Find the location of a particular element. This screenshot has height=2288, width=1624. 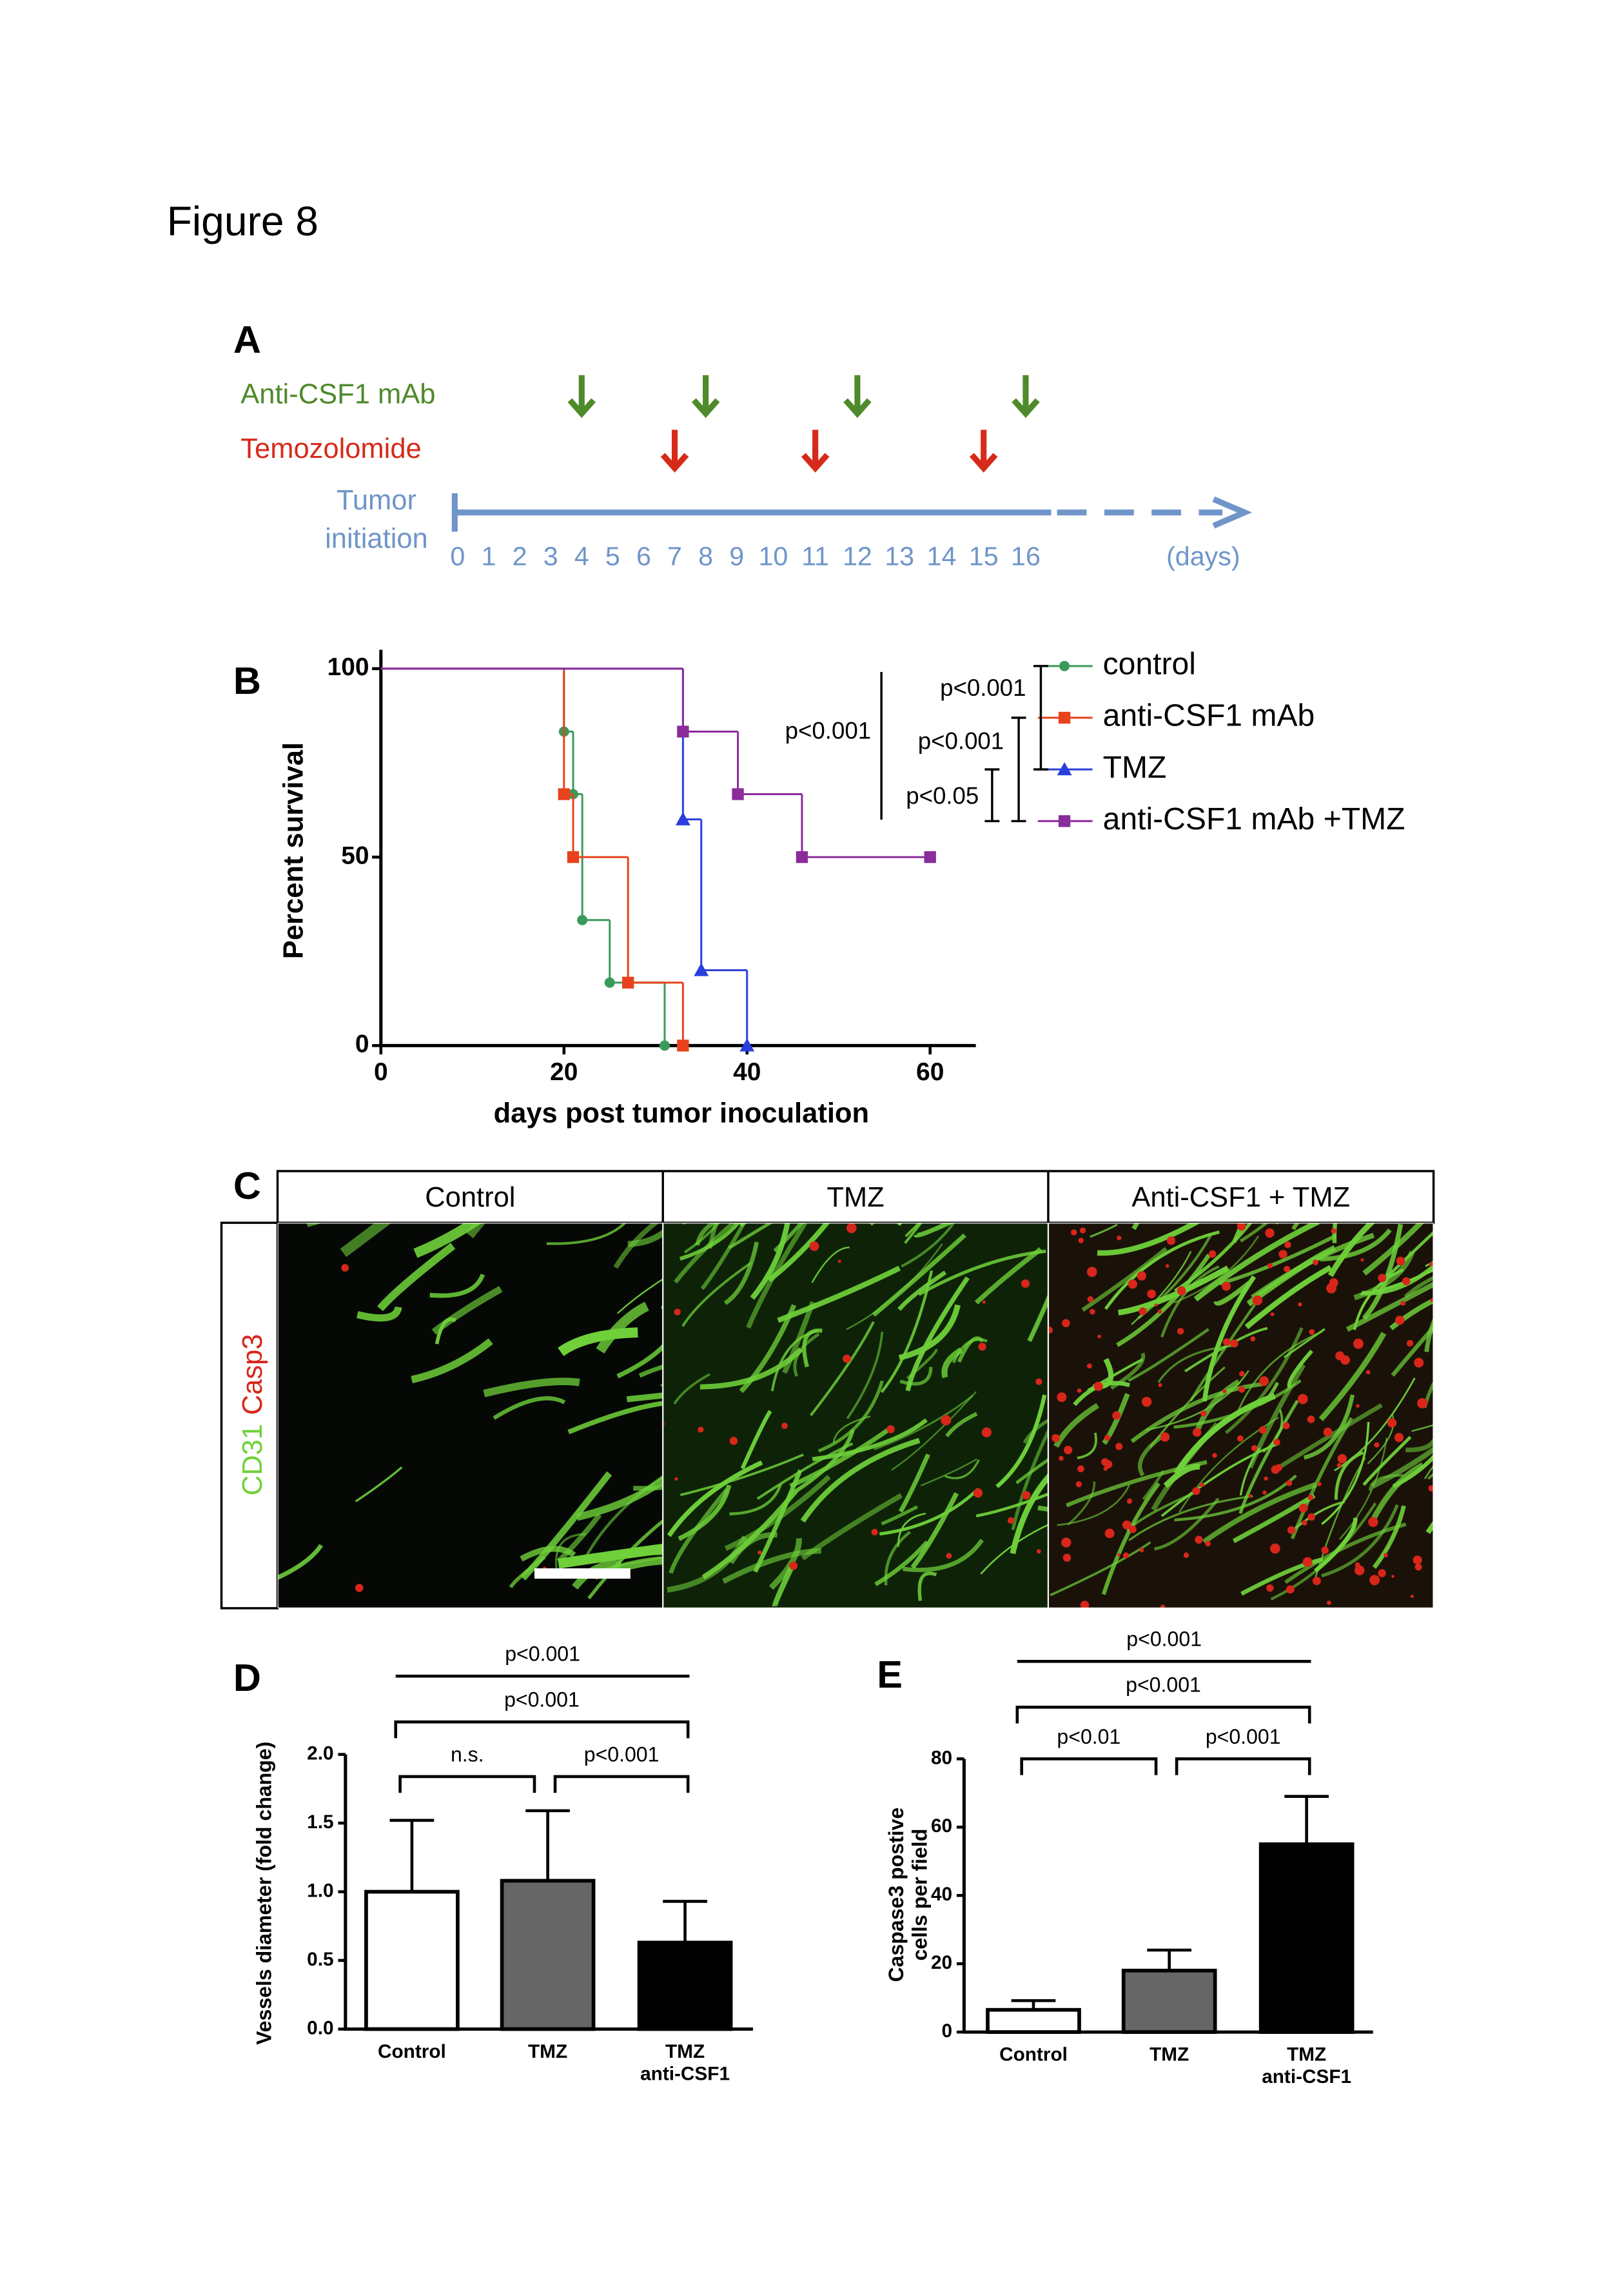

micrograph is located at coordinates (855, 1415).